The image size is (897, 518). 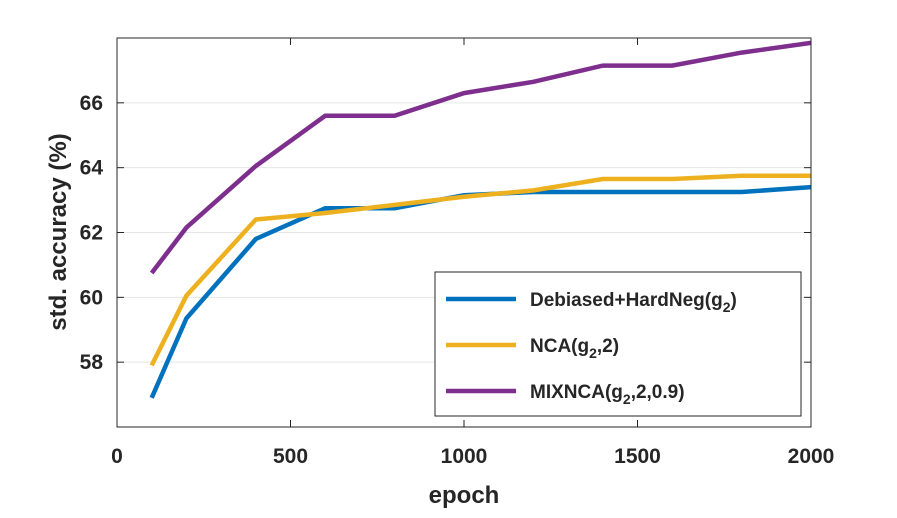 I want to click on y-tick-label: 58, so click(x=92, y=362).